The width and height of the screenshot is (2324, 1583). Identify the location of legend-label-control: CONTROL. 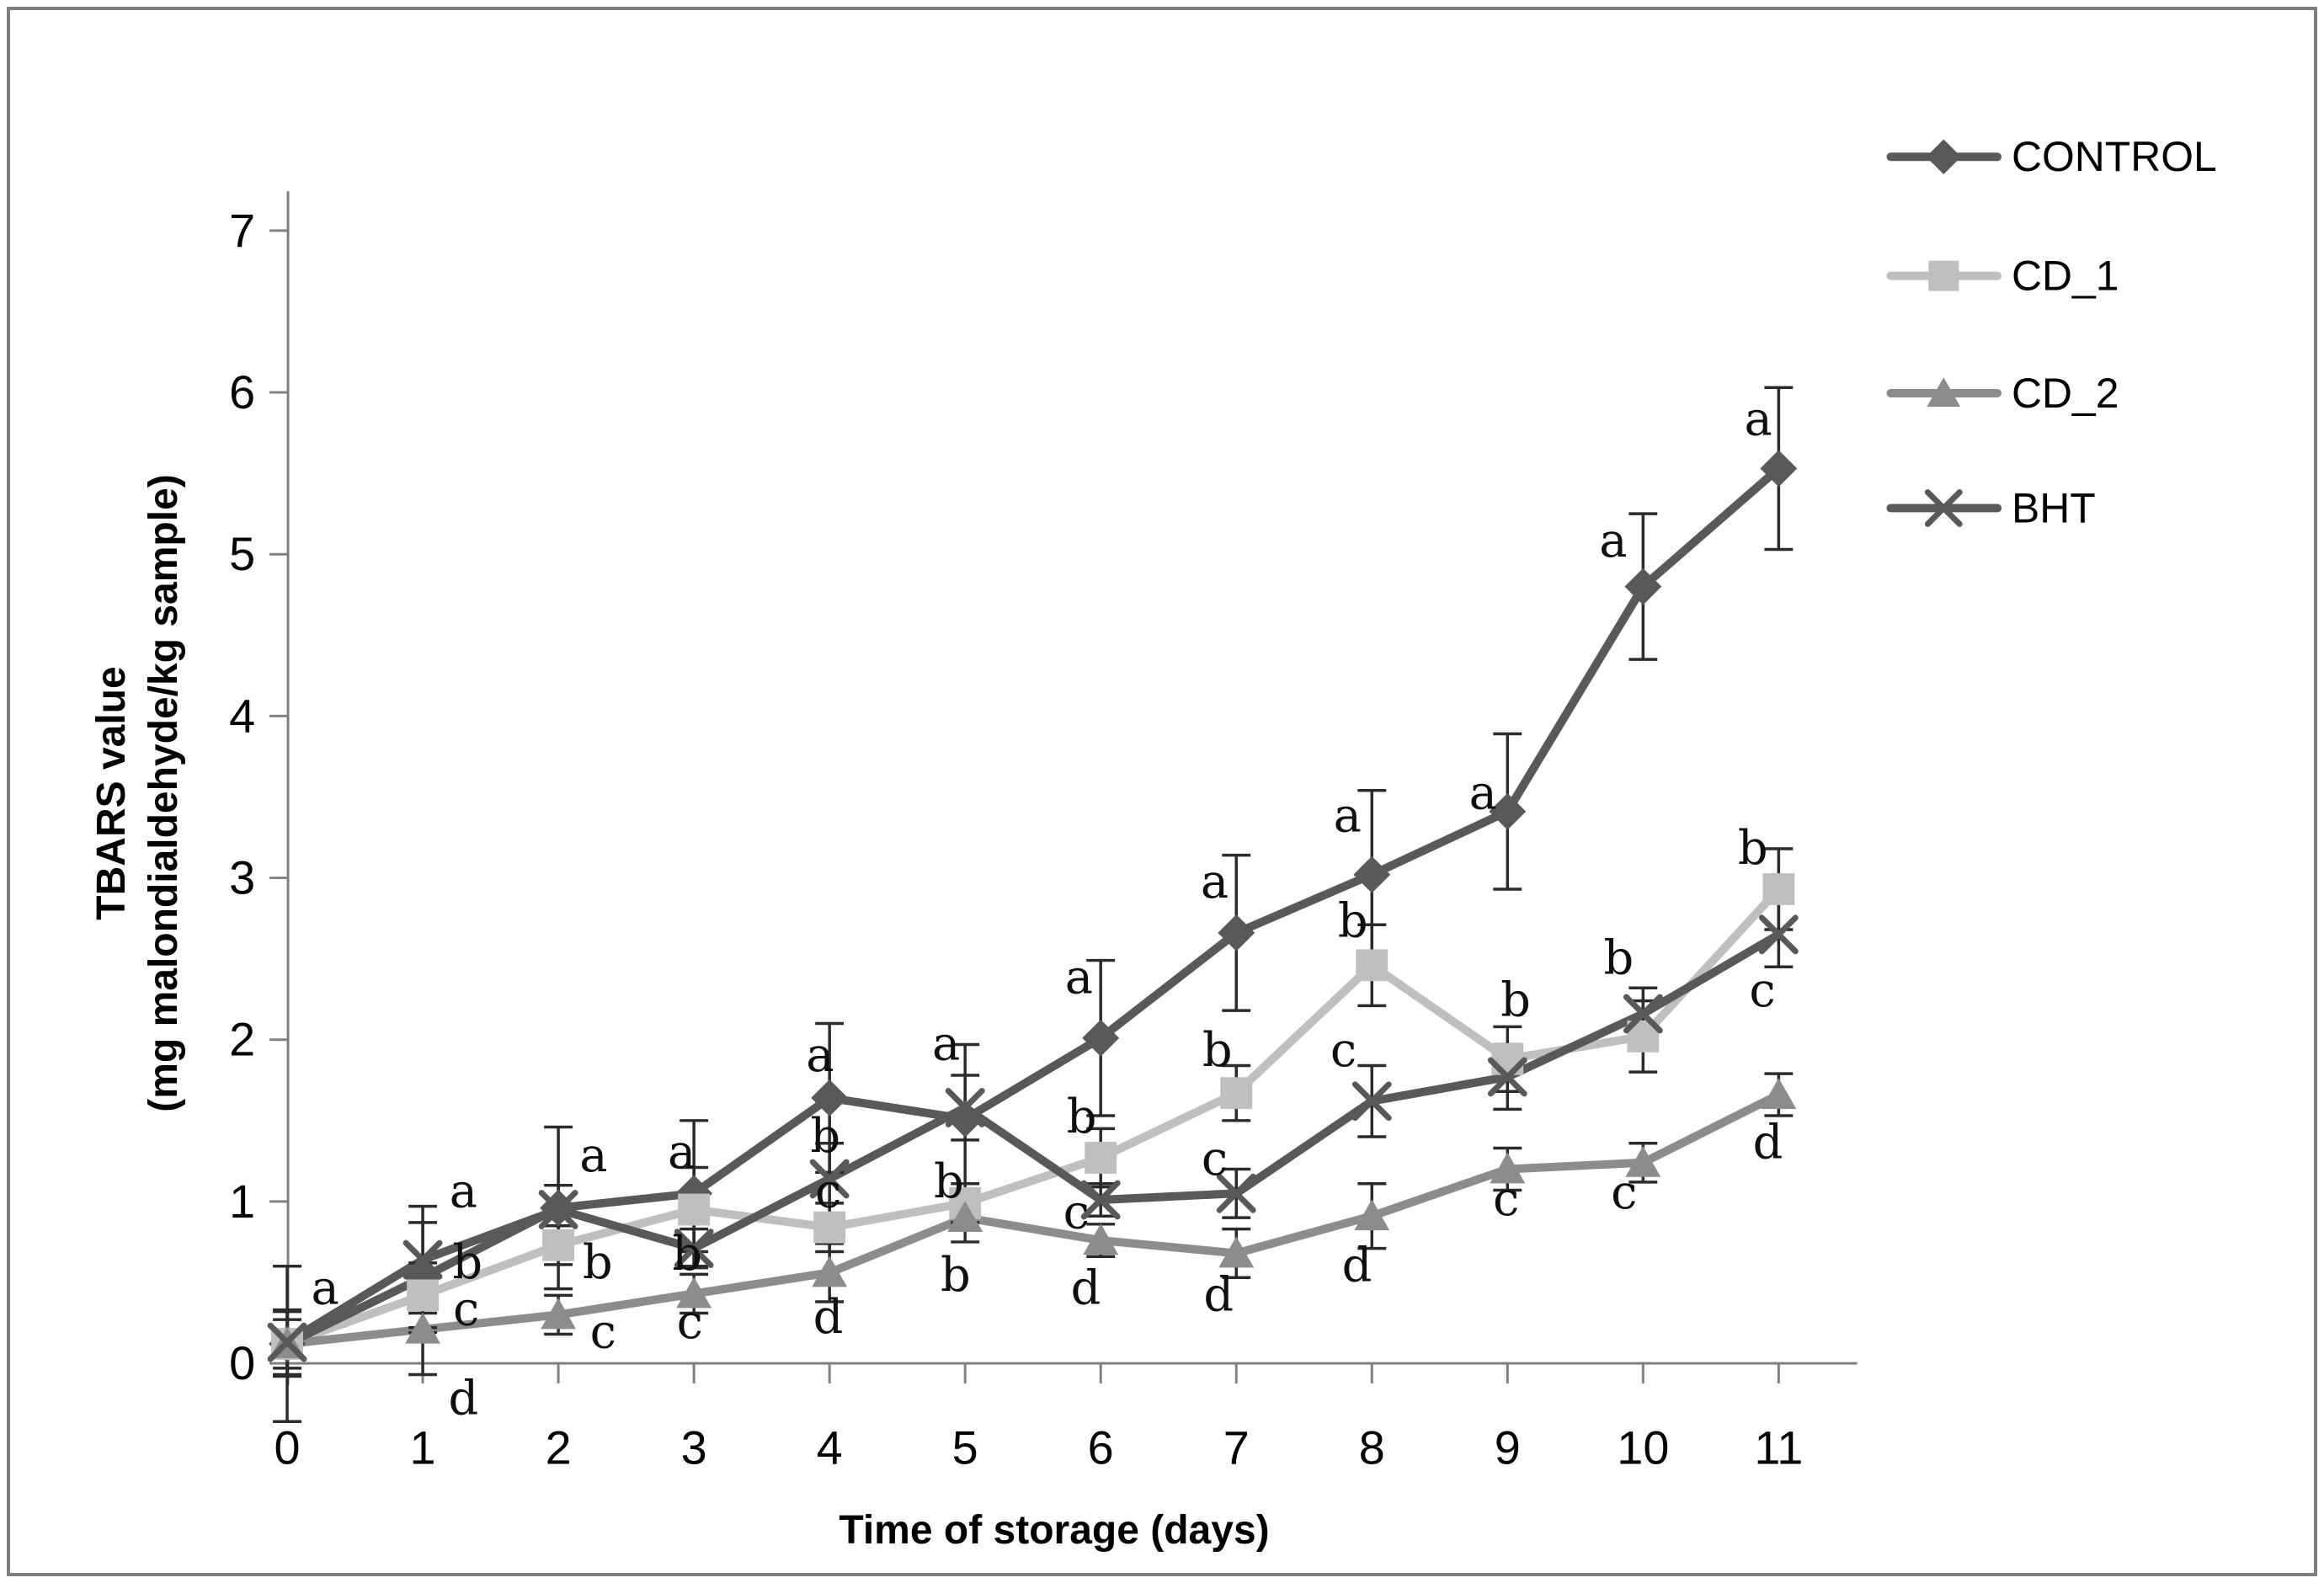
(2114, 156).